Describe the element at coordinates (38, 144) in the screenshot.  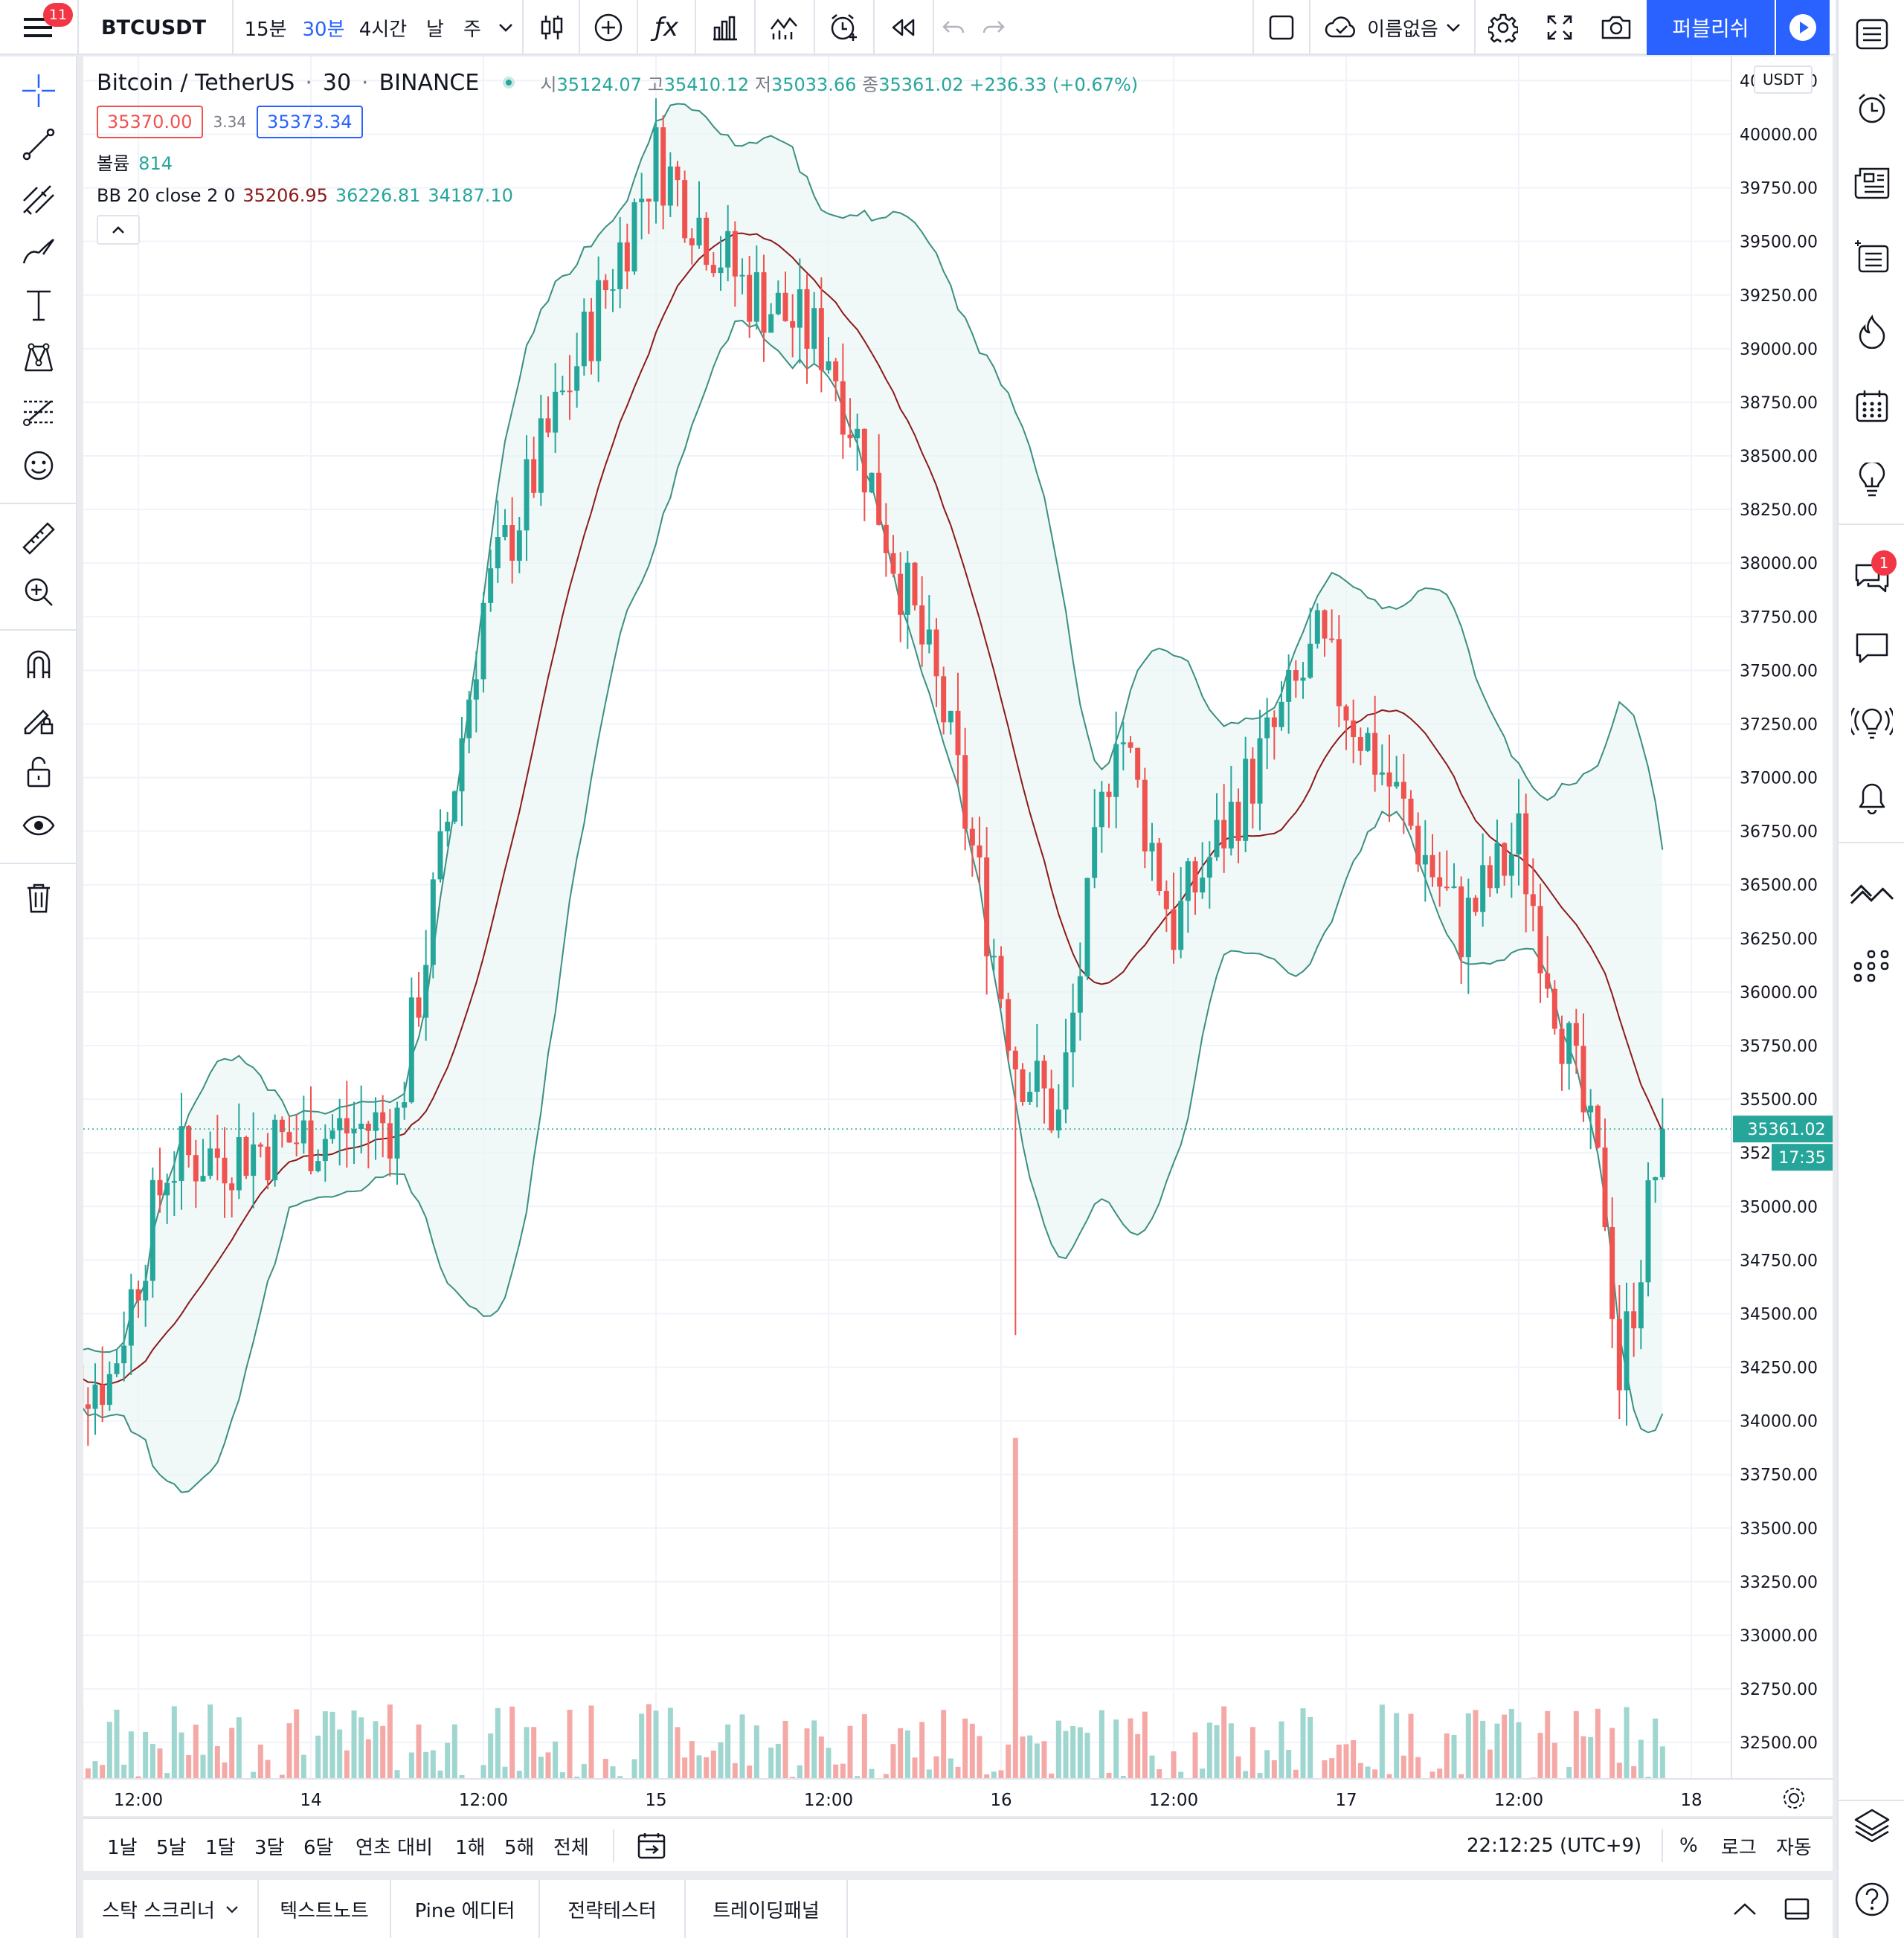
I see `trend-line-tool` at that location.